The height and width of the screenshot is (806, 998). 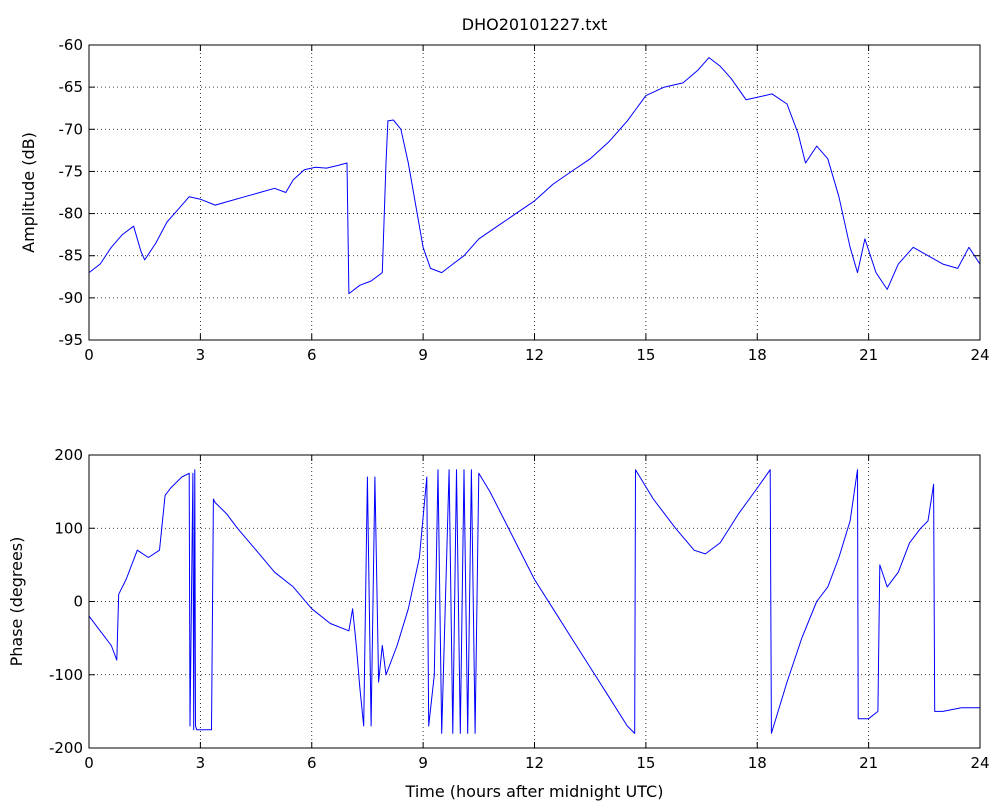 I want to click on y-tick-label: -65, so click(x=71, y=87).